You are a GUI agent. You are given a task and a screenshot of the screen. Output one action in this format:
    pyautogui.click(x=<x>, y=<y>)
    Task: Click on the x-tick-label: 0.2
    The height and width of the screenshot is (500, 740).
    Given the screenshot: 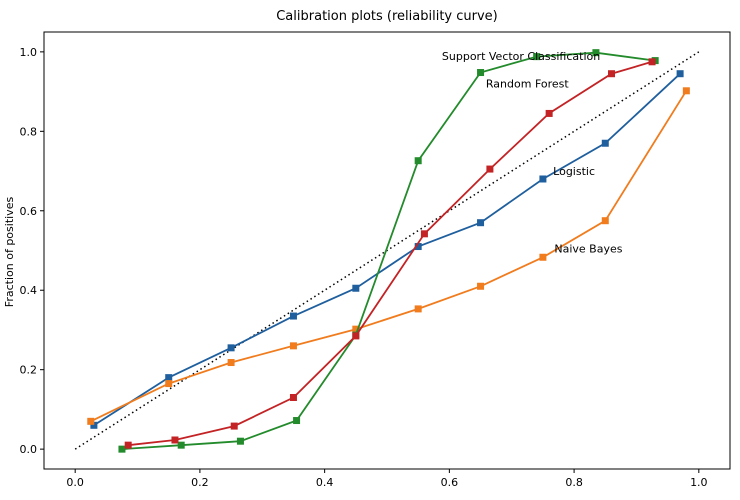 What is the action you would take?
    pyautogui.click(x=200, y=482)
    